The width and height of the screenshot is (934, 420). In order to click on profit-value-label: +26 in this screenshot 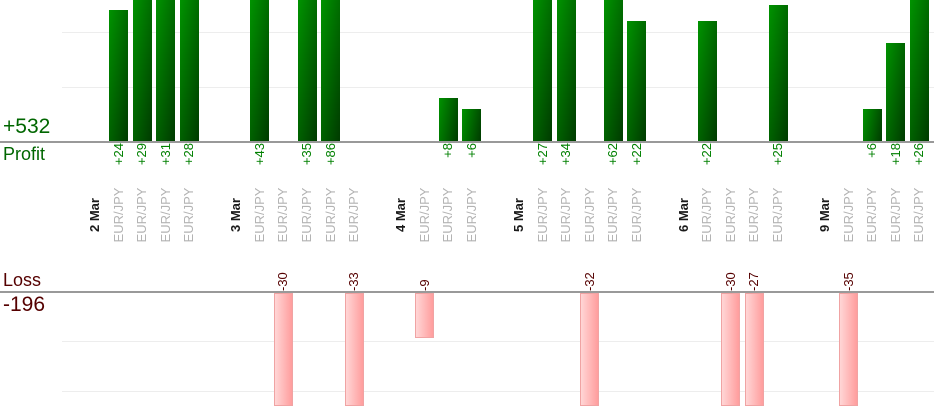, I will do `click(919, 154)`.